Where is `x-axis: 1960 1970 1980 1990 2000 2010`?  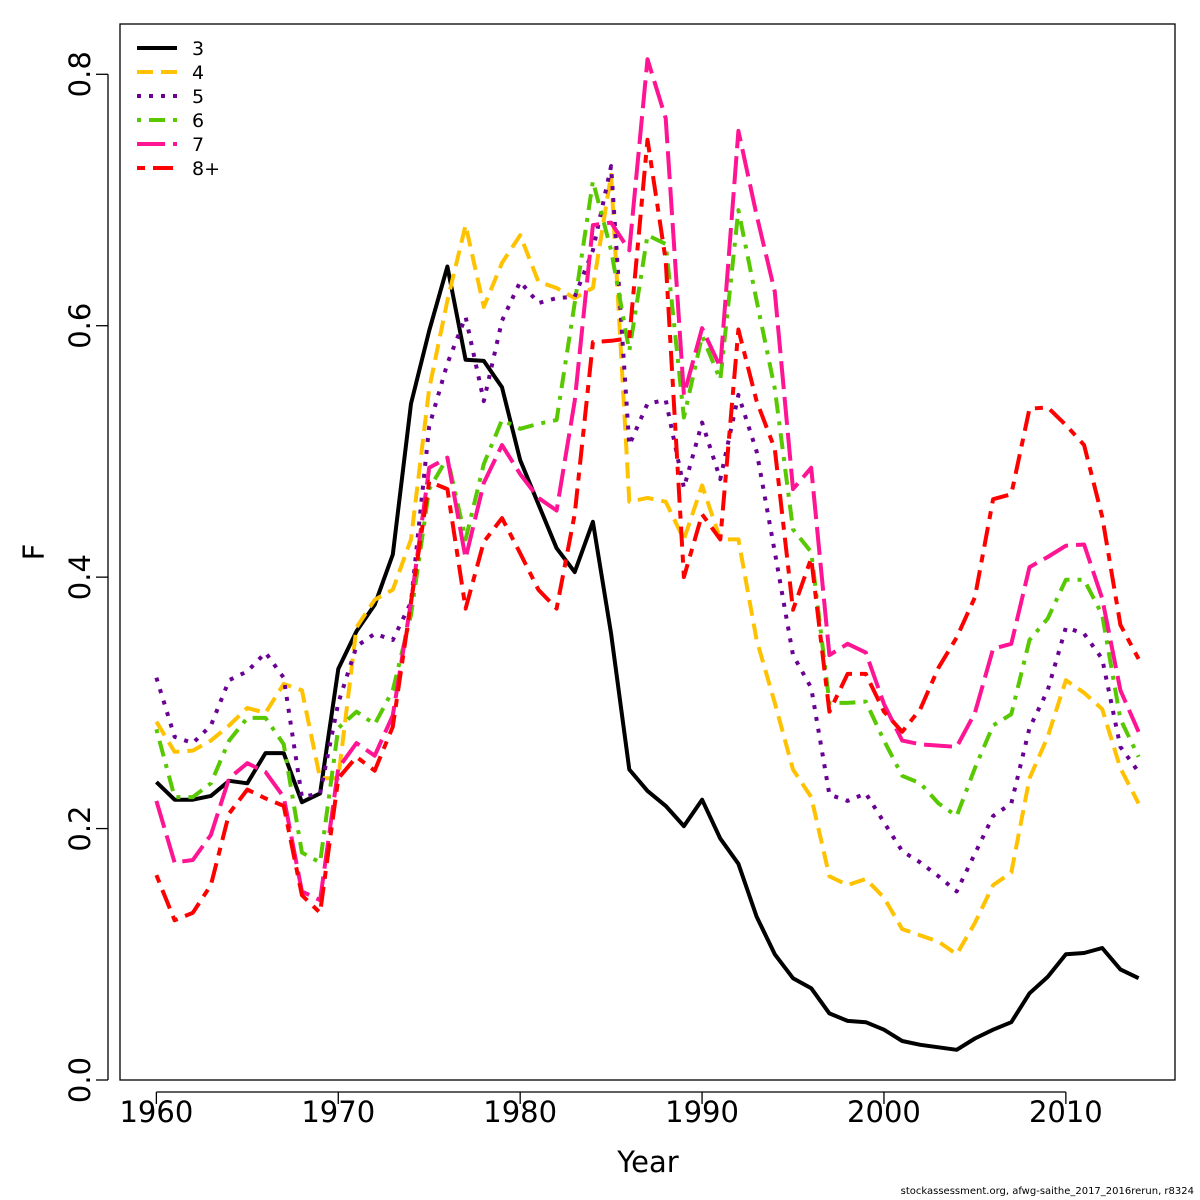 x-axis: 1960 1970 1980 1990 2000 2010 is located at coordinates (611, 1110).